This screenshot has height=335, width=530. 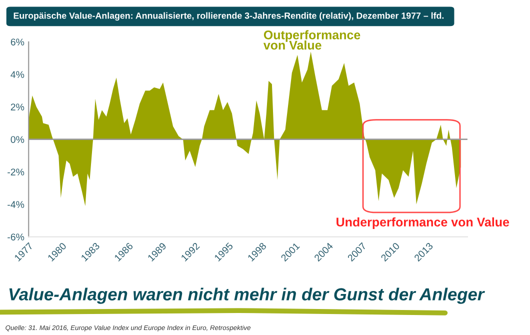 What do you see at coordinates (229, 16) in the screenshot?
I see `chart-title: Europäische Value-Anlagen: Annualisierte, rollierende 3-Jahres-Rendite (relativ), Dezember 1977 – lfd.` at bounding box center [229, 16].